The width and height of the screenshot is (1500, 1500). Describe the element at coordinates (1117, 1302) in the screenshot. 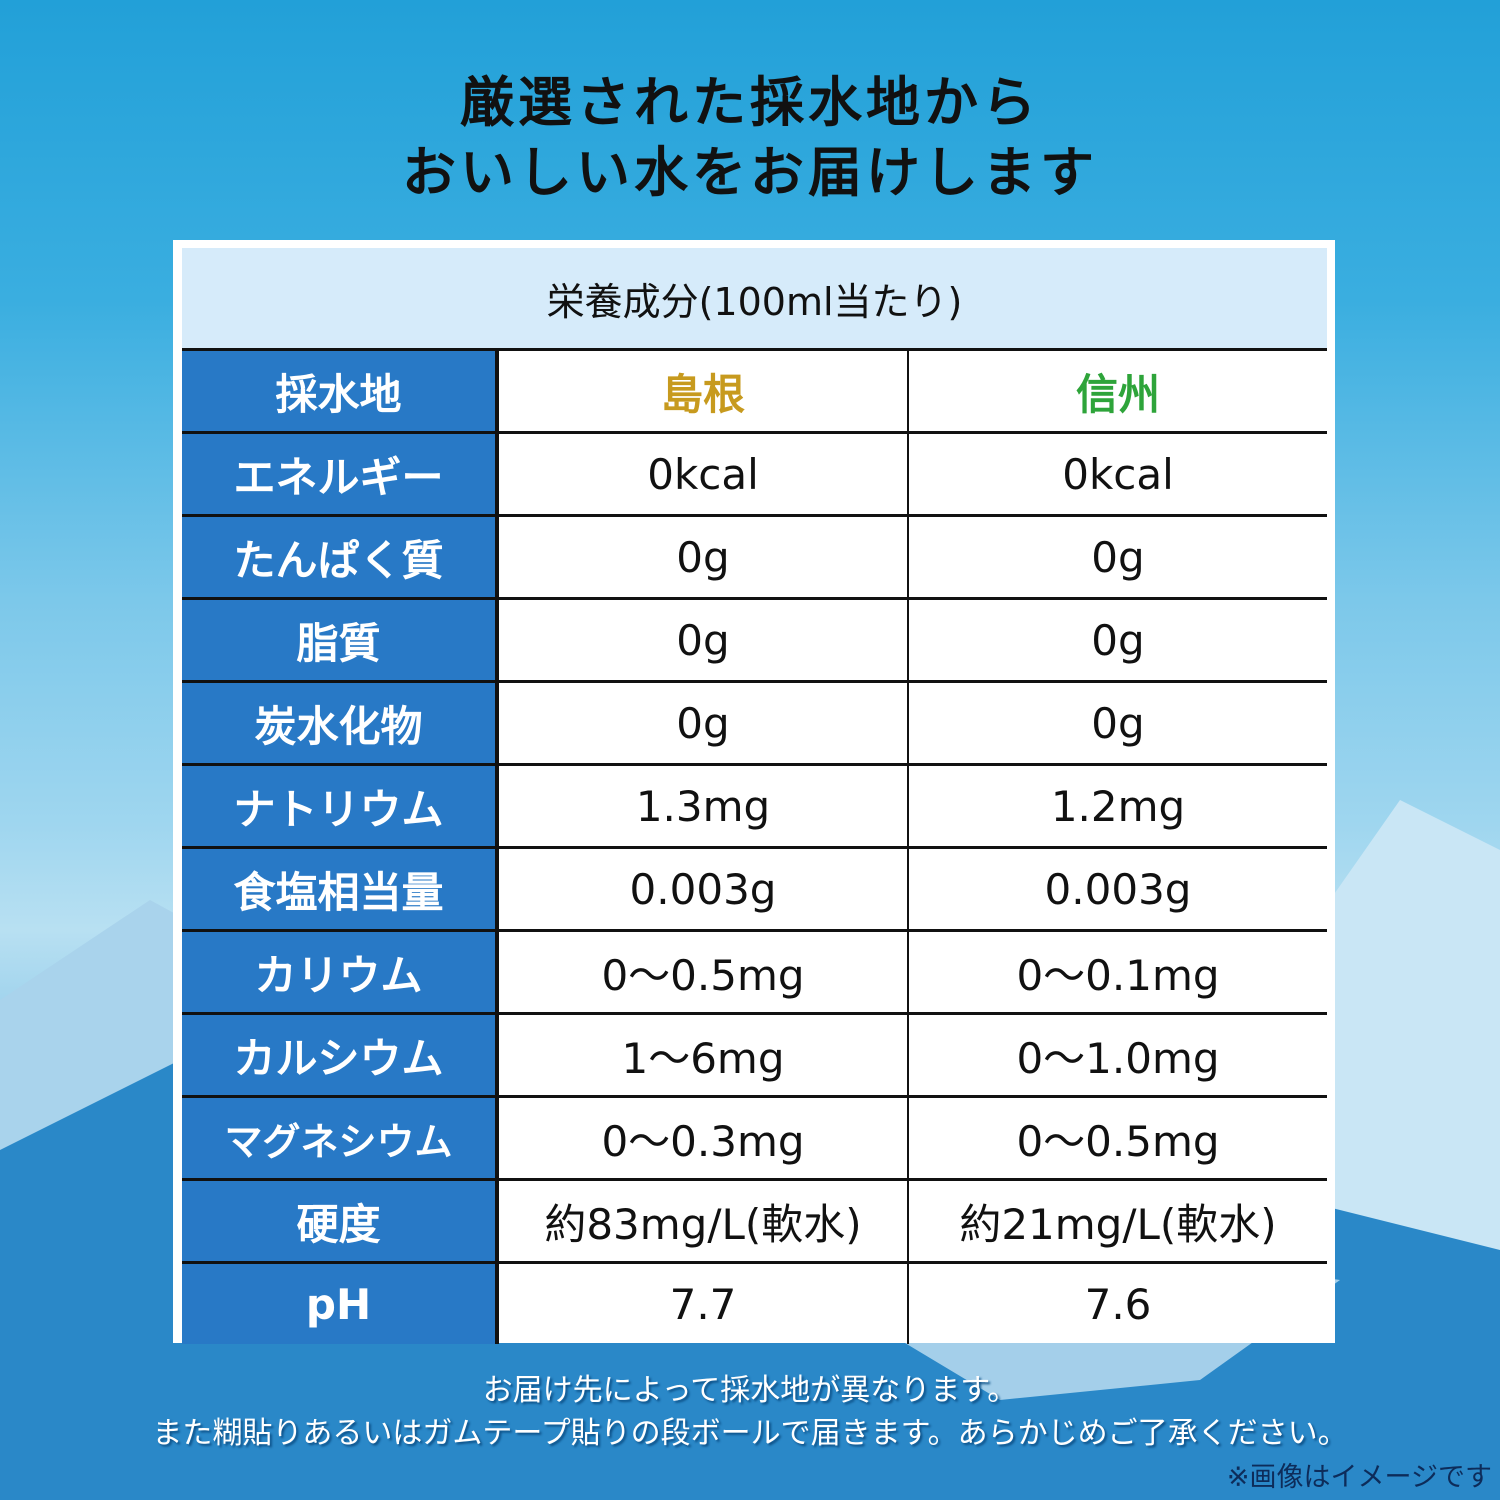

I see `shinshu-value: 7.6` at that location.